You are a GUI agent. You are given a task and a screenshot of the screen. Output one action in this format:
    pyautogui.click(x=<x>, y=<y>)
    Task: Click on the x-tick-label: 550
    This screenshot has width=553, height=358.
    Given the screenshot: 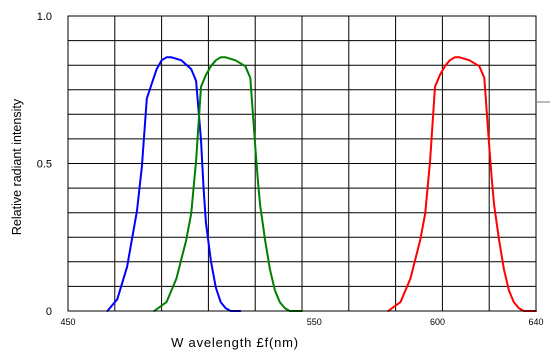 What is the action you would take?
    pyautogui.click(x=314, y=322)
    